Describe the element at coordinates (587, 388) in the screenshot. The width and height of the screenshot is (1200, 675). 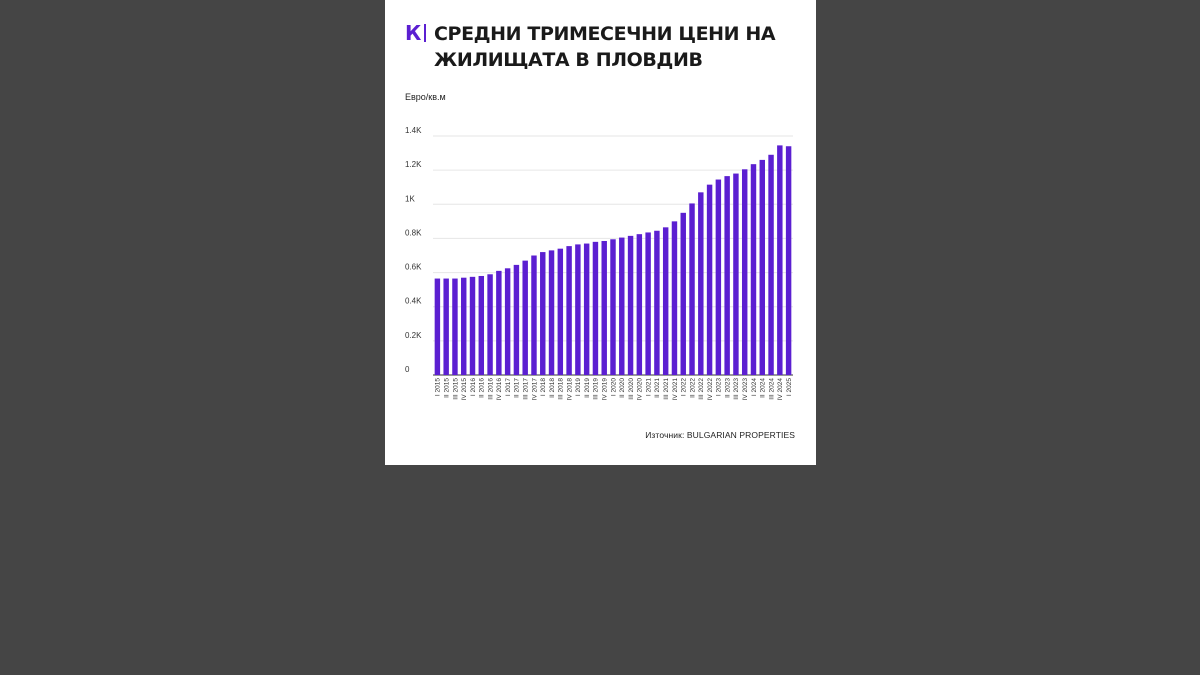
I see `x-tick-label: II 2019` at that location.